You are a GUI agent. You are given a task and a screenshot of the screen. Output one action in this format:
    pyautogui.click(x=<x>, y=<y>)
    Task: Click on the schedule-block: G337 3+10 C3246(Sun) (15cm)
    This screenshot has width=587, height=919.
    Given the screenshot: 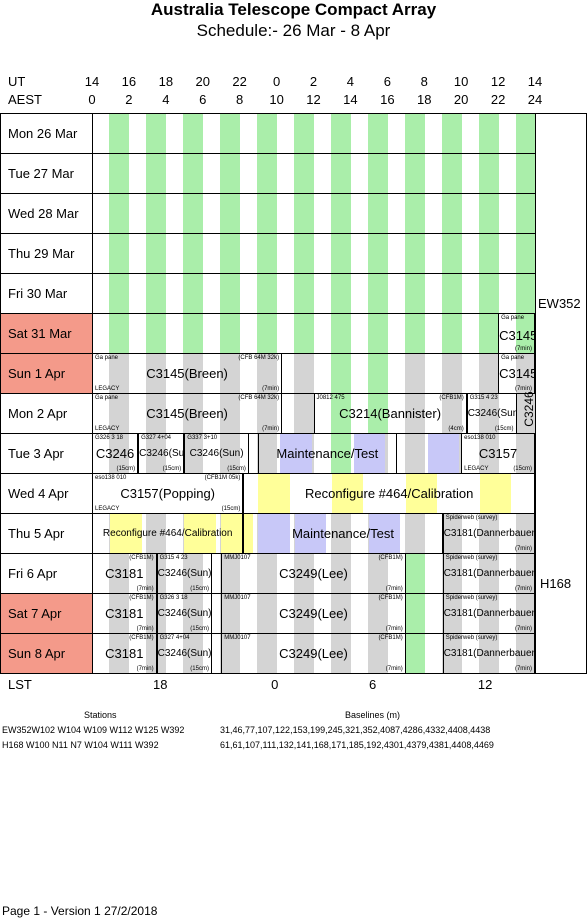 What is the action you would take?
    pyautogui.click(x=216, y=453)
    